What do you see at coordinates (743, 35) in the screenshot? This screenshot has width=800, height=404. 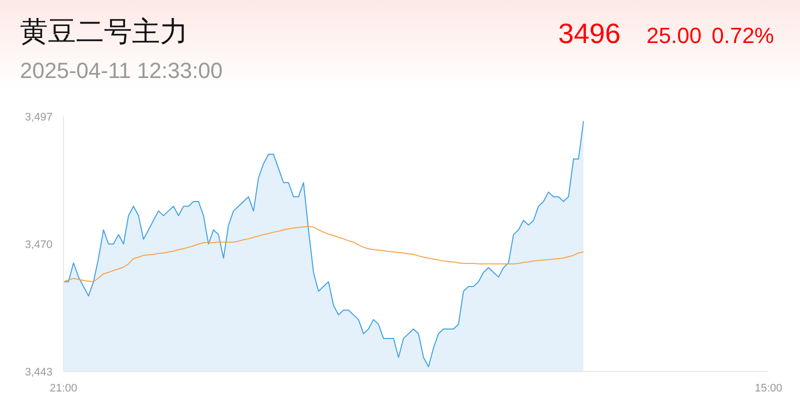 I see `text: 0.72%` at bounding box center [743, 35].